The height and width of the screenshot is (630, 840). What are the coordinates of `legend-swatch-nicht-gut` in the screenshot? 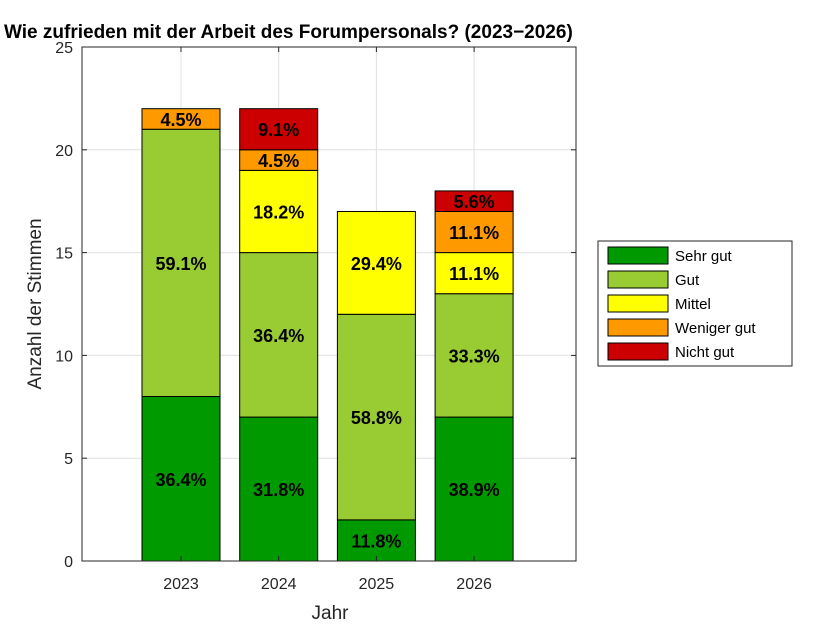 It's located at (638, 351).